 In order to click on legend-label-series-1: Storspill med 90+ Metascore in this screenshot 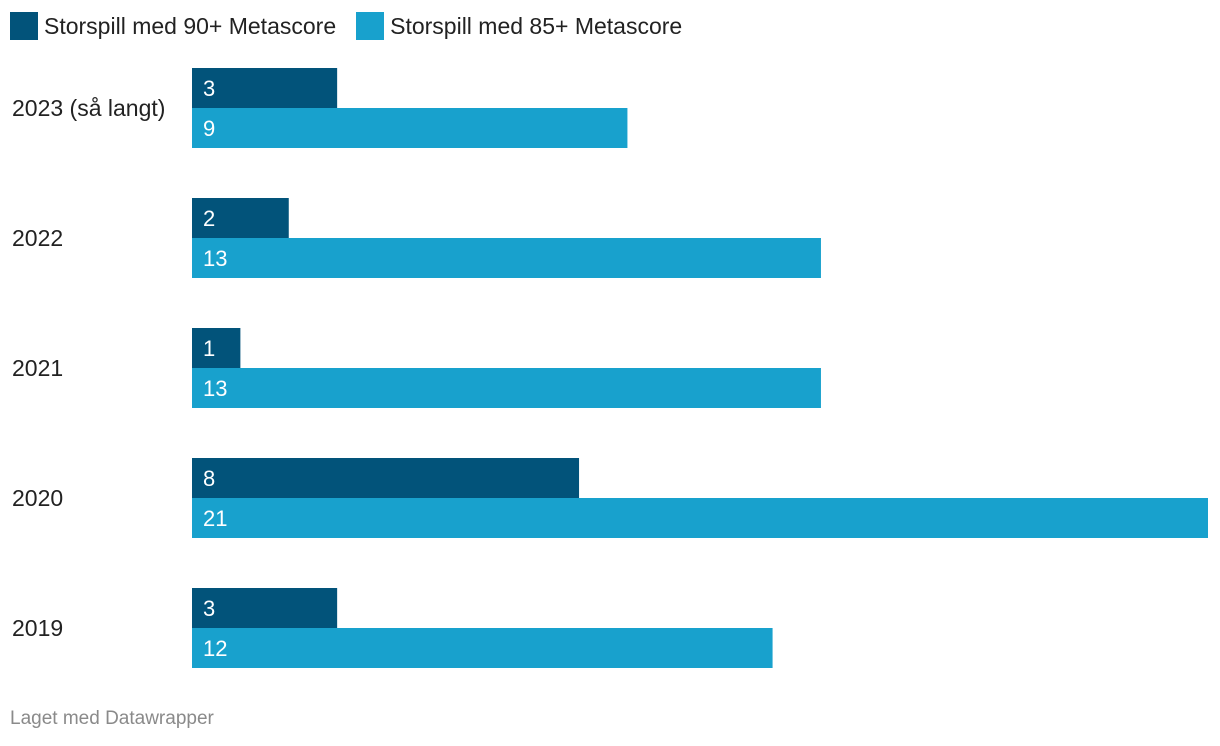, I will do `click(190, 26)`.